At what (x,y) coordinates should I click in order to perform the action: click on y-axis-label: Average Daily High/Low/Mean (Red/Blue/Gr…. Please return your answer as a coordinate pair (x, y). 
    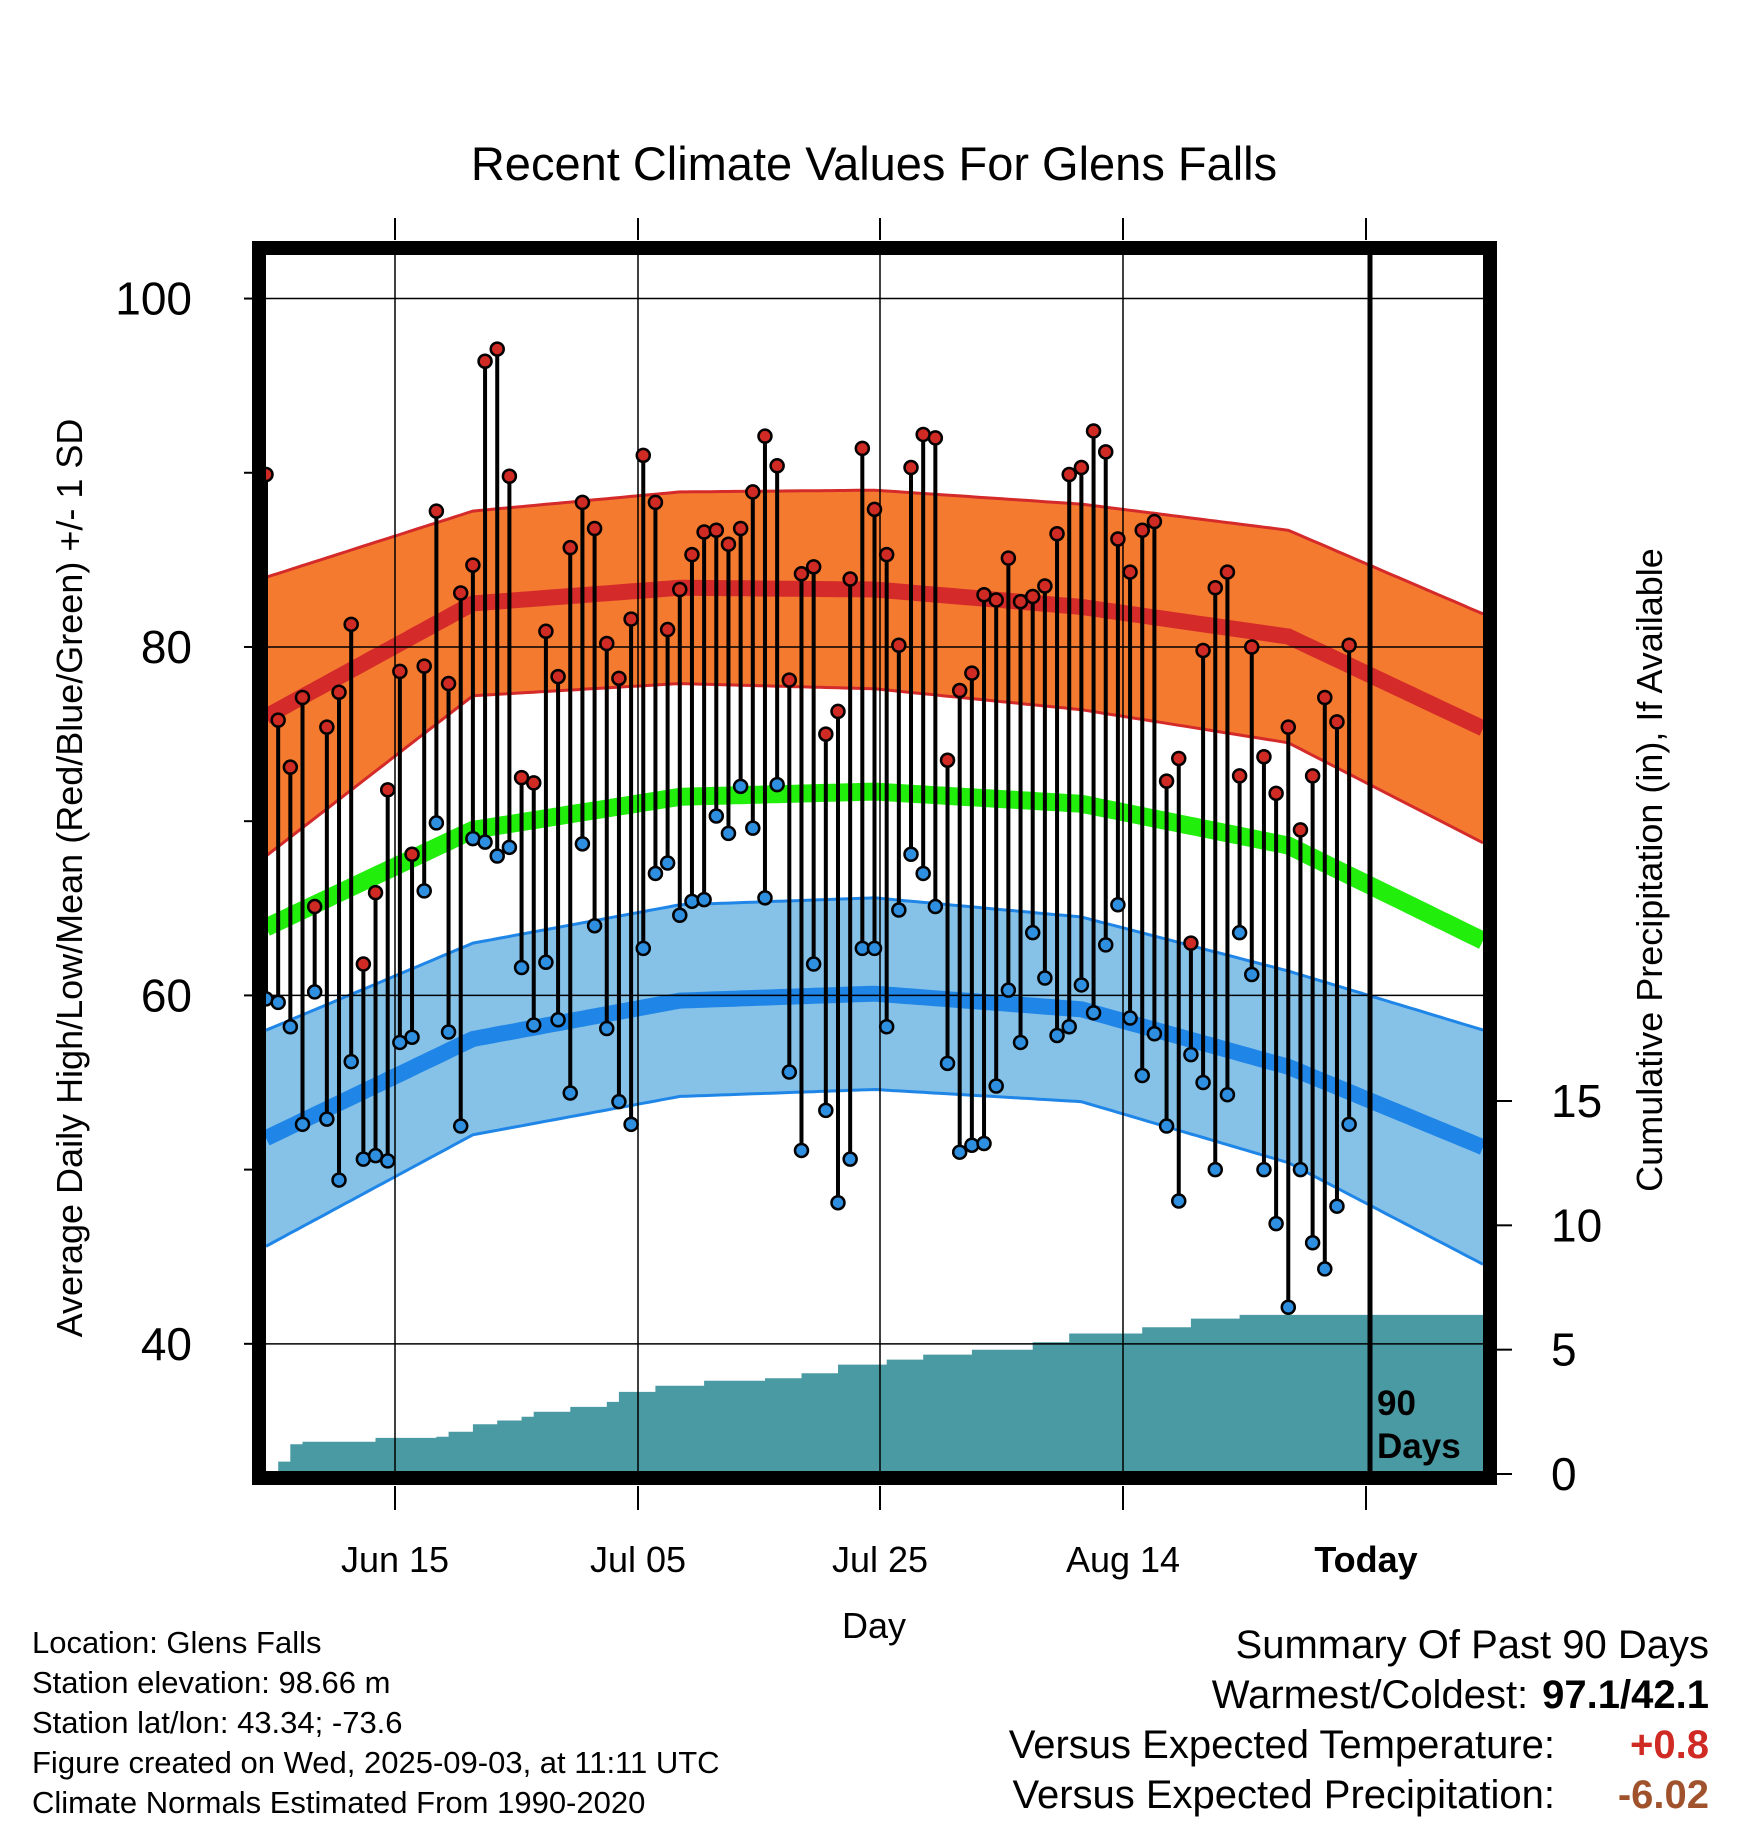
    Looking at the image, I should click on (69, 878).